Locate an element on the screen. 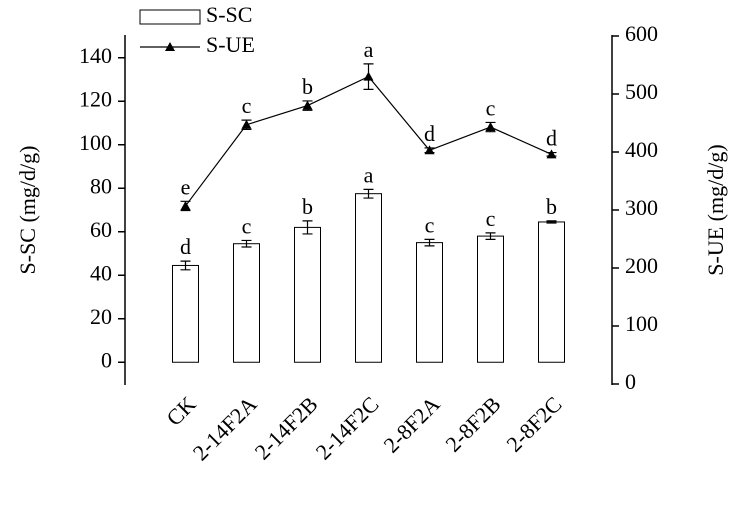 This screenshot has width=744, height=514. significance-label: e is located at coordinates (186, 186).